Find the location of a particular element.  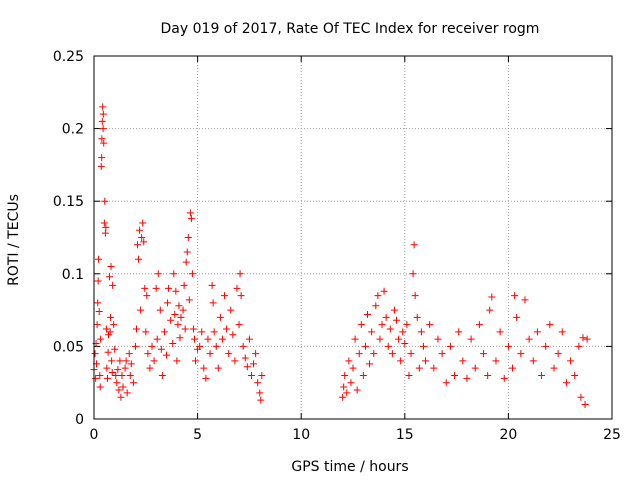

y-tick-label: 0.1 is located at coordinates (73, 275).